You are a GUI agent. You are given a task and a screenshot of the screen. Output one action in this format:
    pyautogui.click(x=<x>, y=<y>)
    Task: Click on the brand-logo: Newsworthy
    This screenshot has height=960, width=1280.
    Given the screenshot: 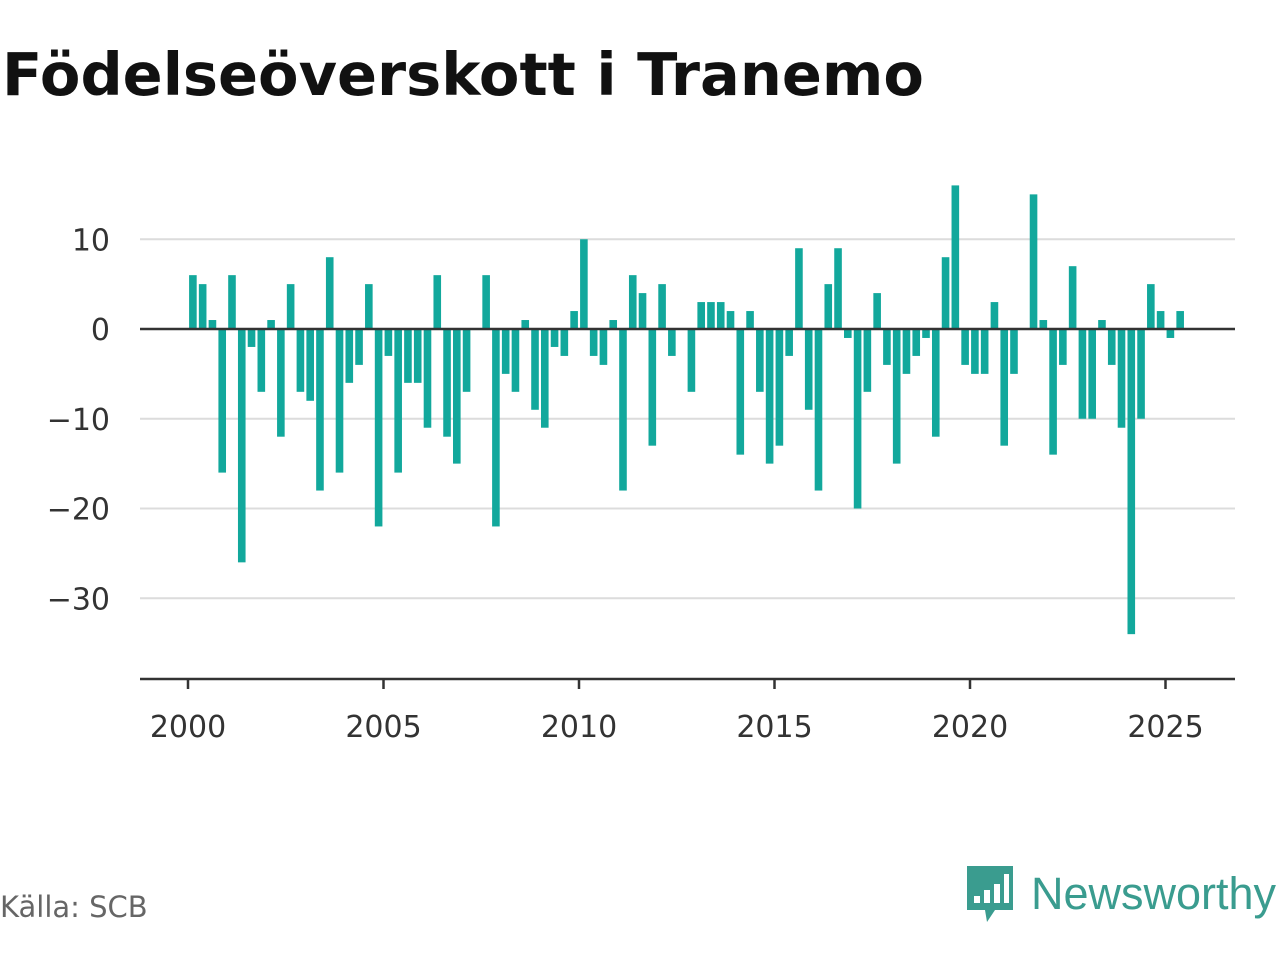 What is the action you would take?
    pyautogui.click(x=1120, y=894)
    